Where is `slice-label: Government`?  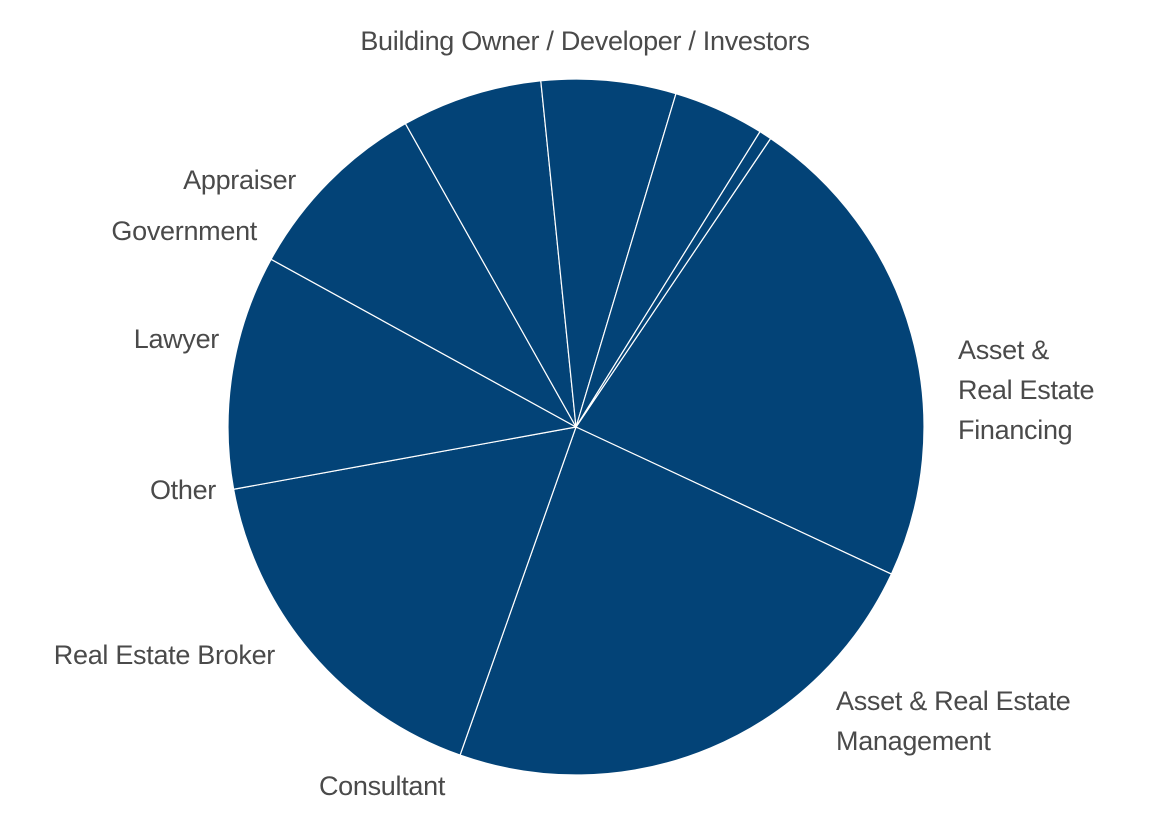
slice-label: Government is located at coordinates (184, 231).